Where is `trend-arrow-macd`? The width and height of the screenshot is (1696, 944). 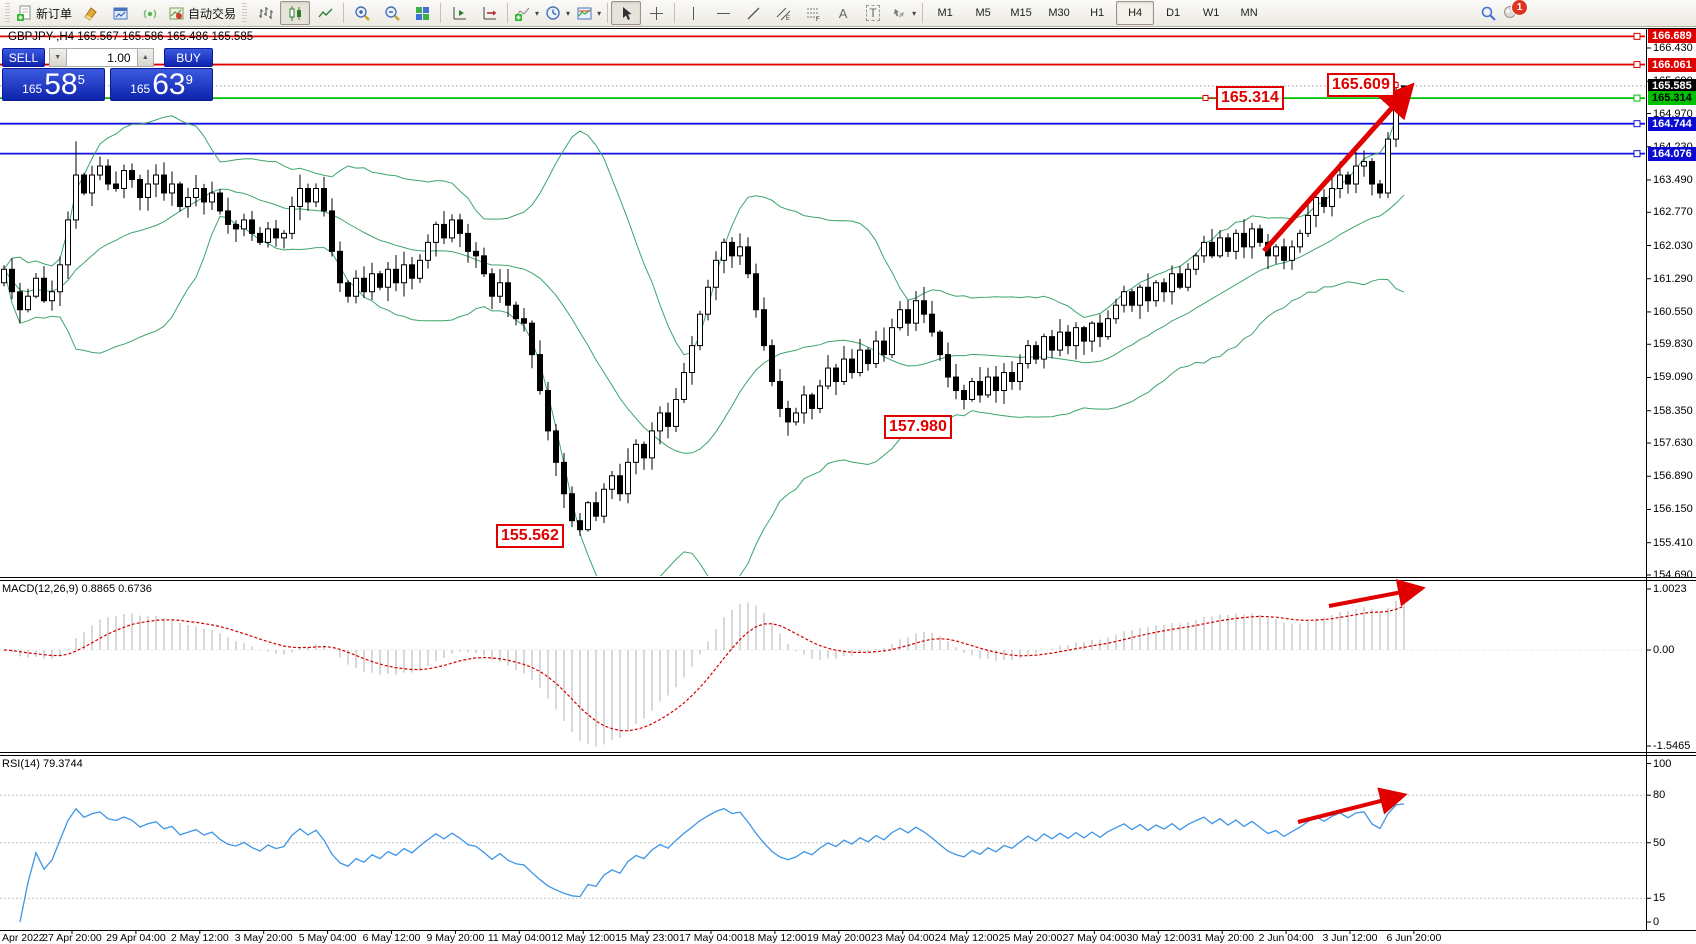 trend-arrow-macd is located at coordinates (1377, 593).